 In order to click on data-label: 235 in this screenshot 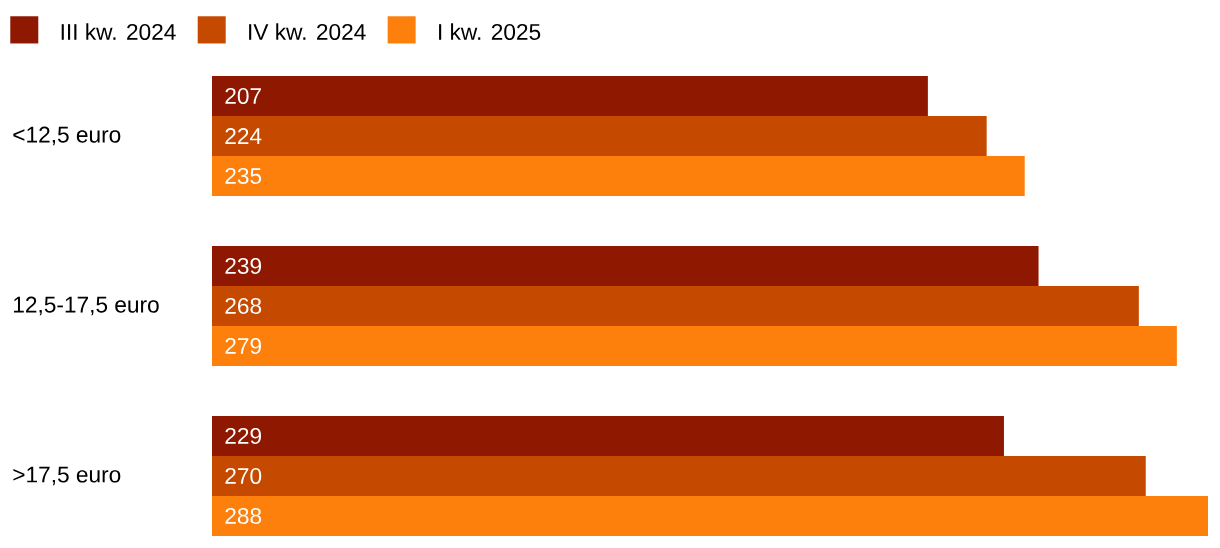, I will do `click(243, 176)`.